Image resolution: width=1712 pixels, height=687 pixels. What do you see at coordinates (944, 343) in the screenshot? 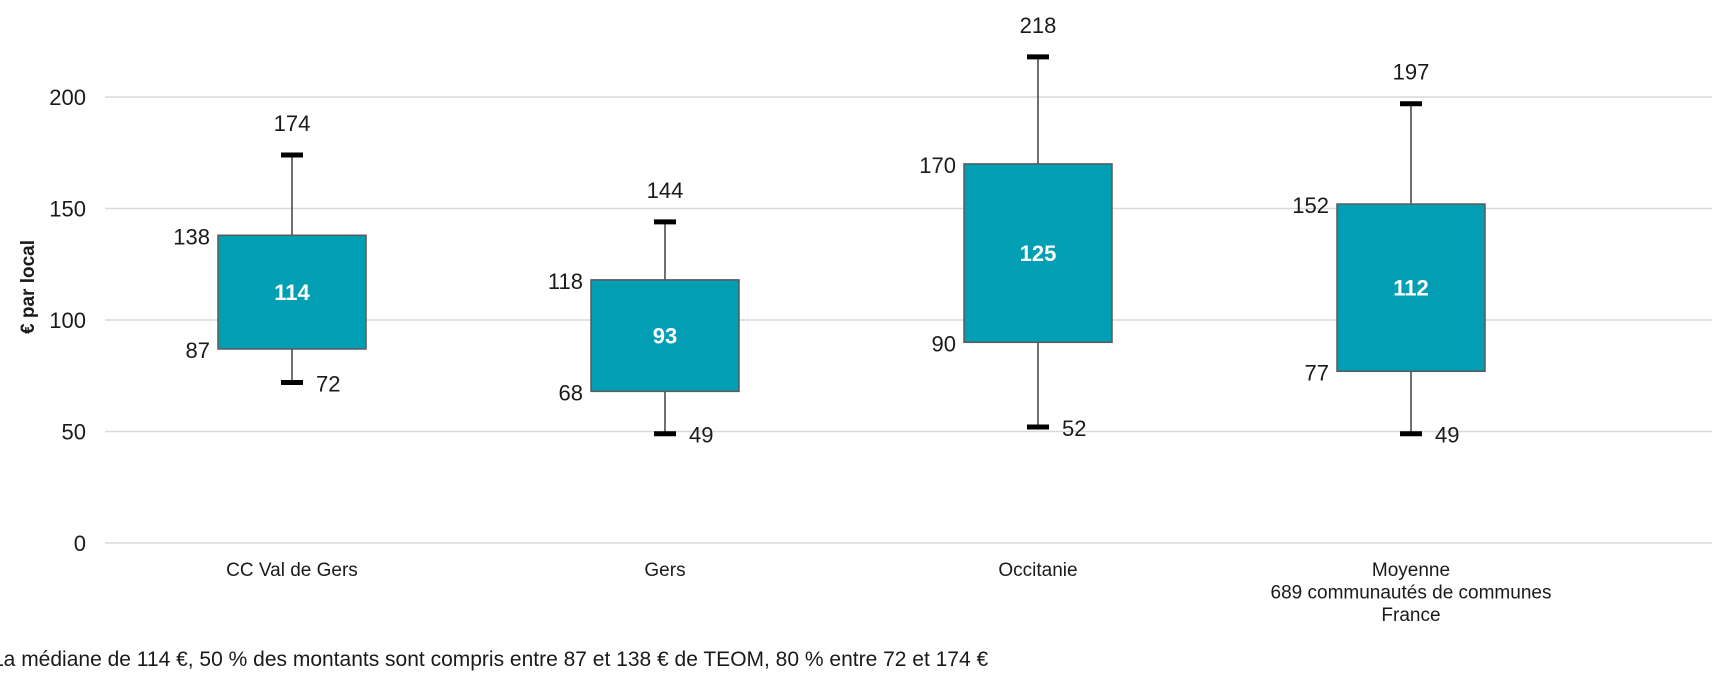
I see `q1-label: 90` at bounding box center [944, 343].